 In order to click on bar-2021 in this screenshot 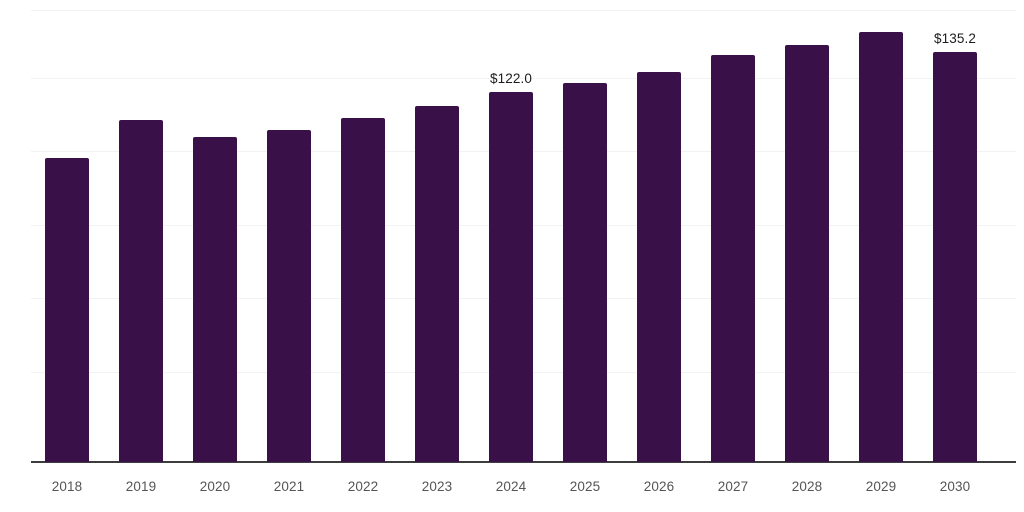, I will do `click(289, 231)`.